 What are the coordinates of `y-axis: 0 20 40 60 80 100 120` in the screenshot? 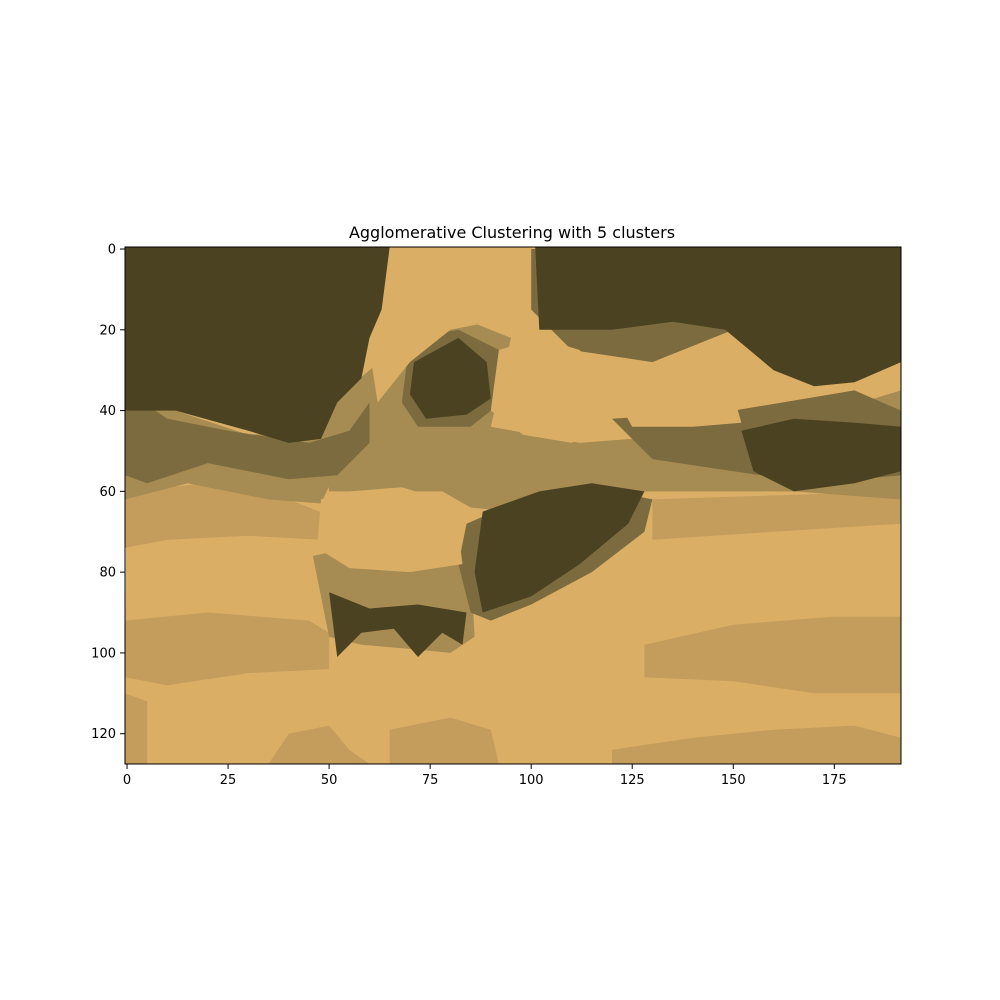 It's located at (108, 492).